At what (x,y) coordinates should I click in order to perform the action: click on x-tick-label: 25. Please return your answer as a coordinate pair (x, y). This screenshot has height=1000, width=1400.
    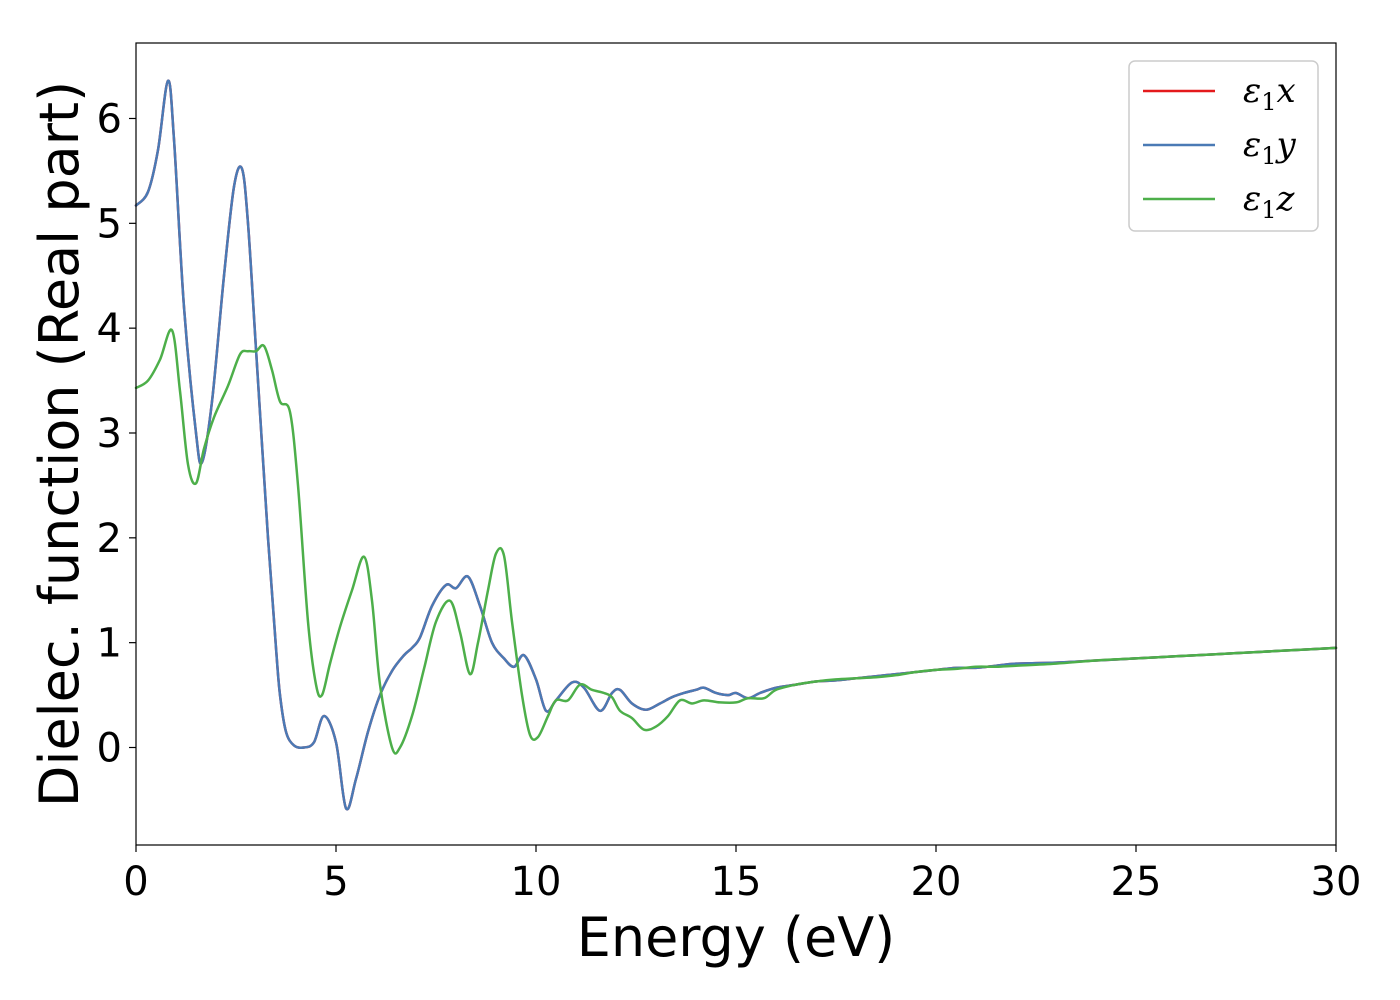
    Looking at the image, I should click on (1136, 882).